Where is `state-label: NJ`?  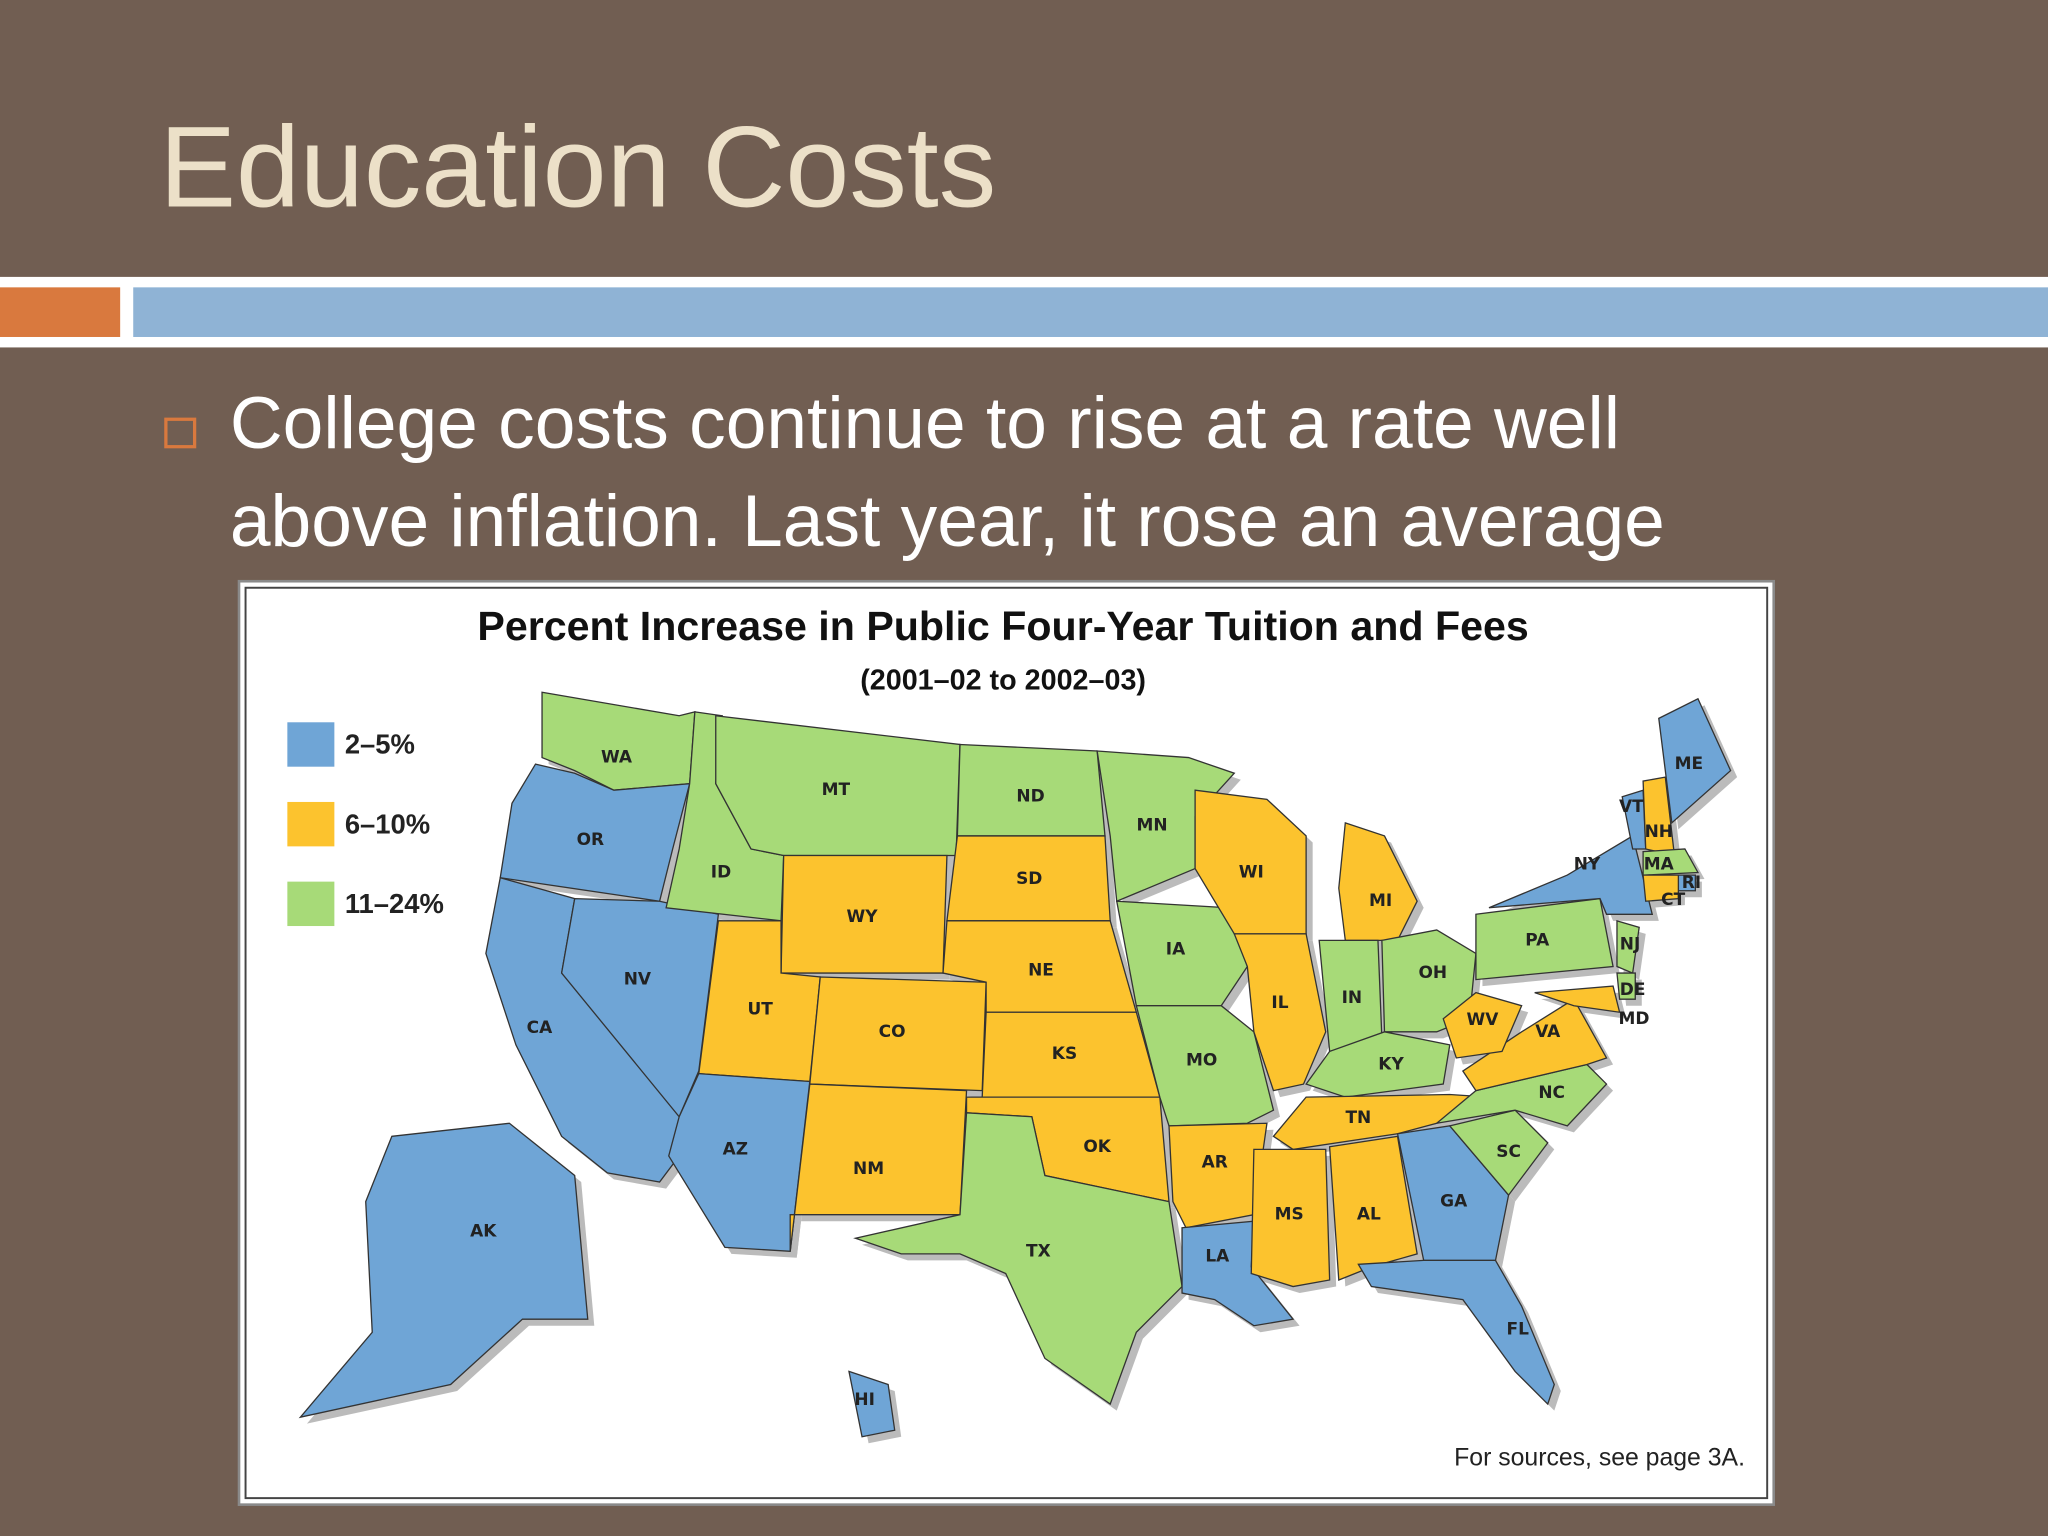
state-label: NJ is located at coordinates (1630, 944).